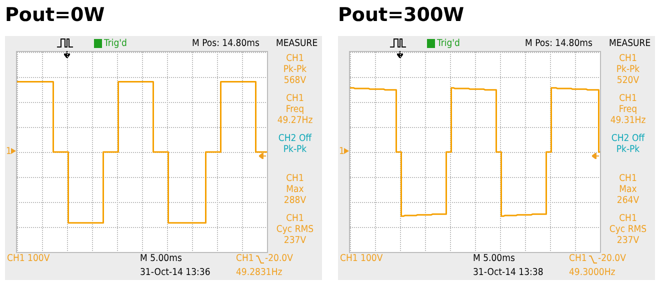  What do you see at coordinates (55, 15) in the screenshot?
I see `chart-title: Pout=0W` at bounding box center [55, 15].